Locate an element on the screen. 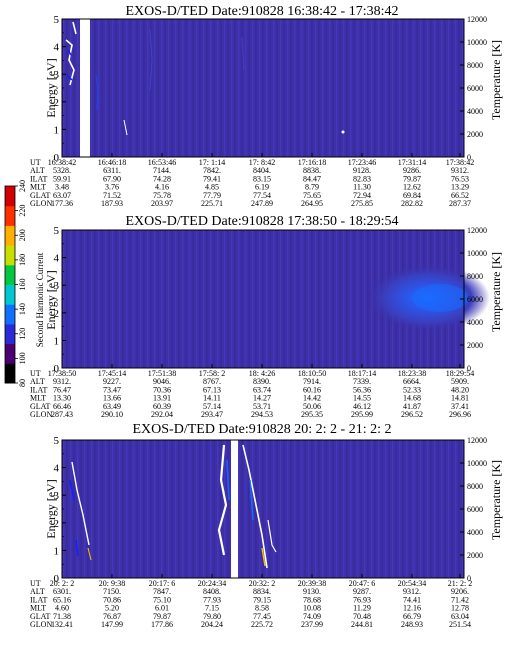  ephemeris-cell: 79.15 is located at coordinates (262, 599).